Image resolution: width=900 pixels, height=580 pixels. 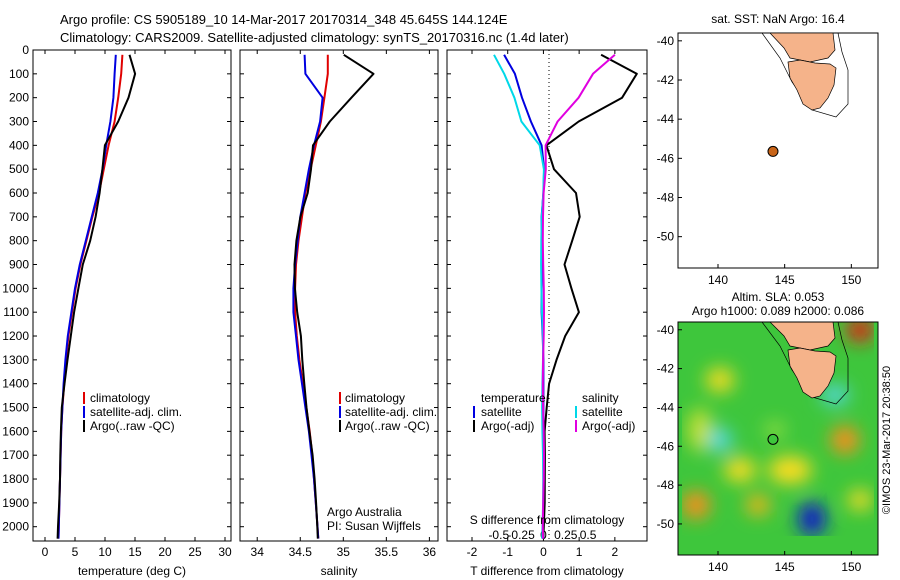 I want to click on temperature-plot-area, so click(x=96, y=296).